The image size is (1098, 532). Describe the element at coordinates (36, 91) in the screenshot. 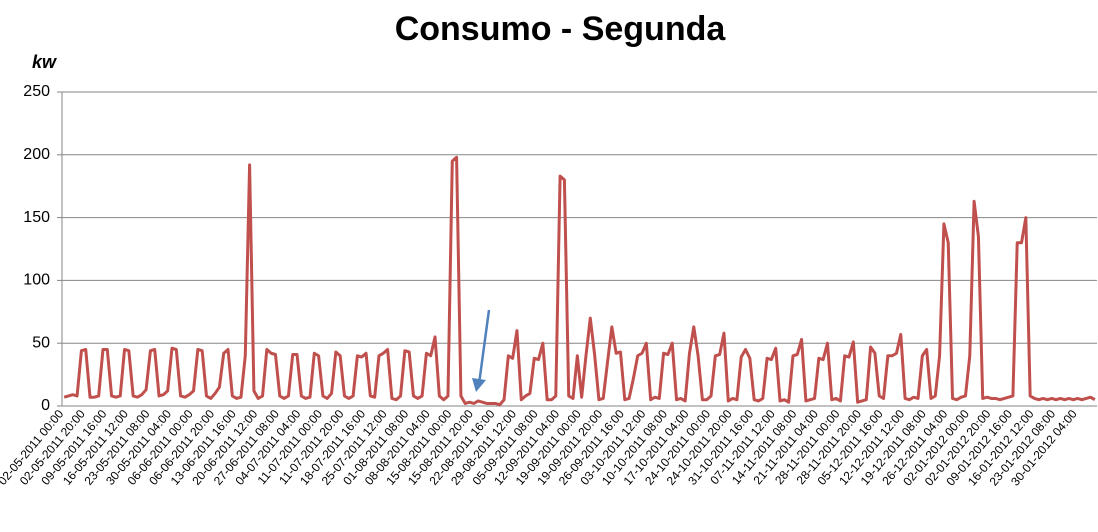

I see `y-tick-label: 250` at that location.